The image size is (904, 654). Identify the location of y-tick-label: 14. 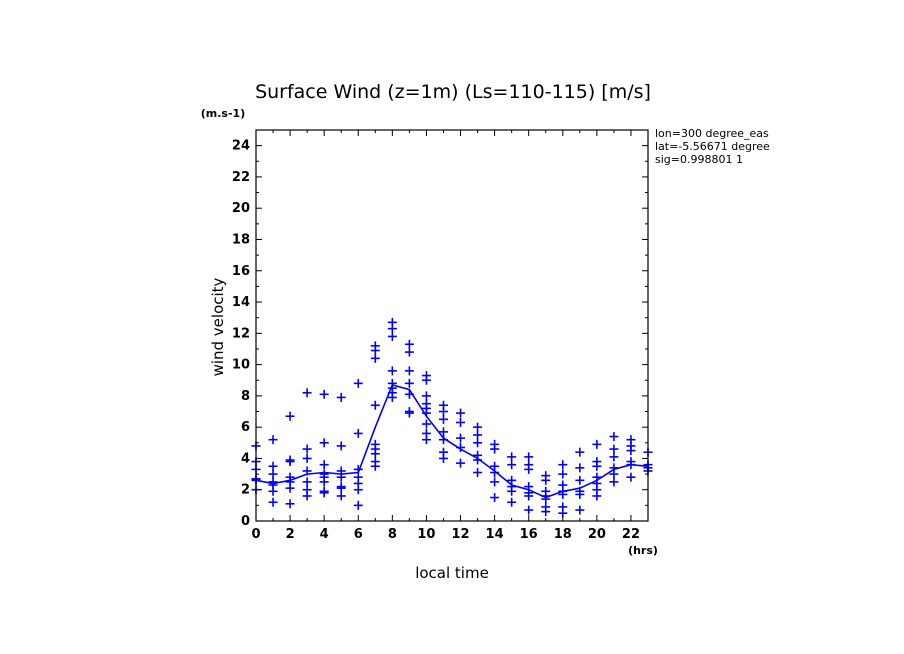
(241, 302).